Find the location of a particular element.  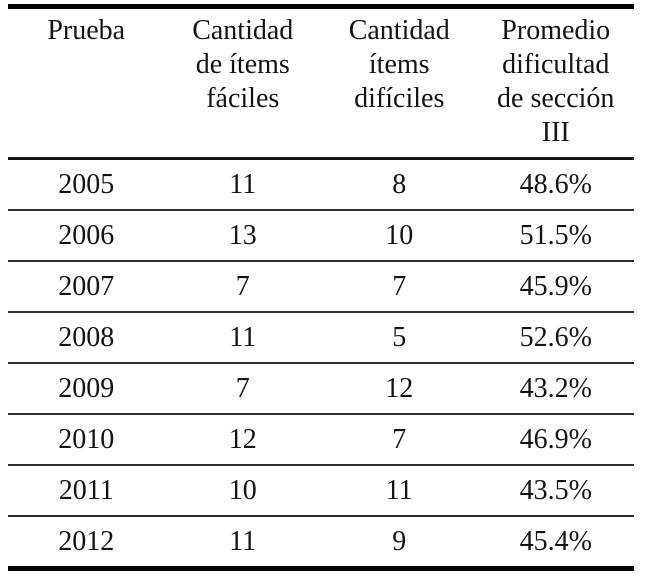

table-row: 2012 11 9 45.4% is located at coordinates (321, 542).